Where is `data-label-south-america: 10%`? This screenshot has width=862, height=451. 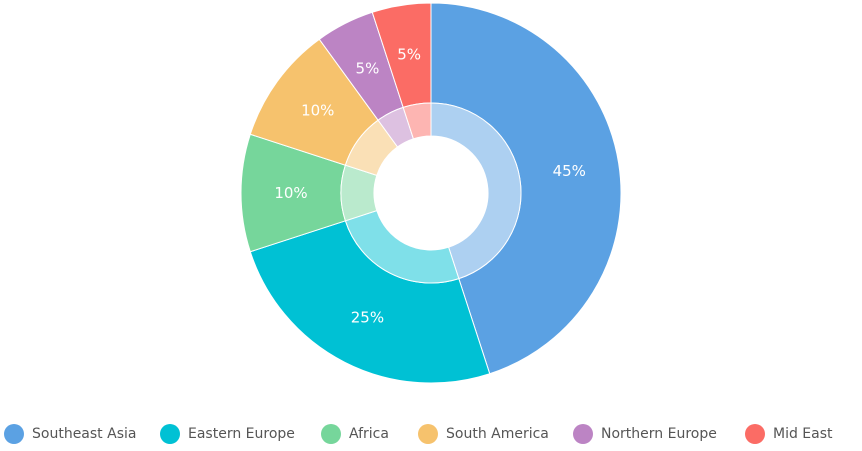 data-label-south-america: 10% is located at coordinates (317, 111).